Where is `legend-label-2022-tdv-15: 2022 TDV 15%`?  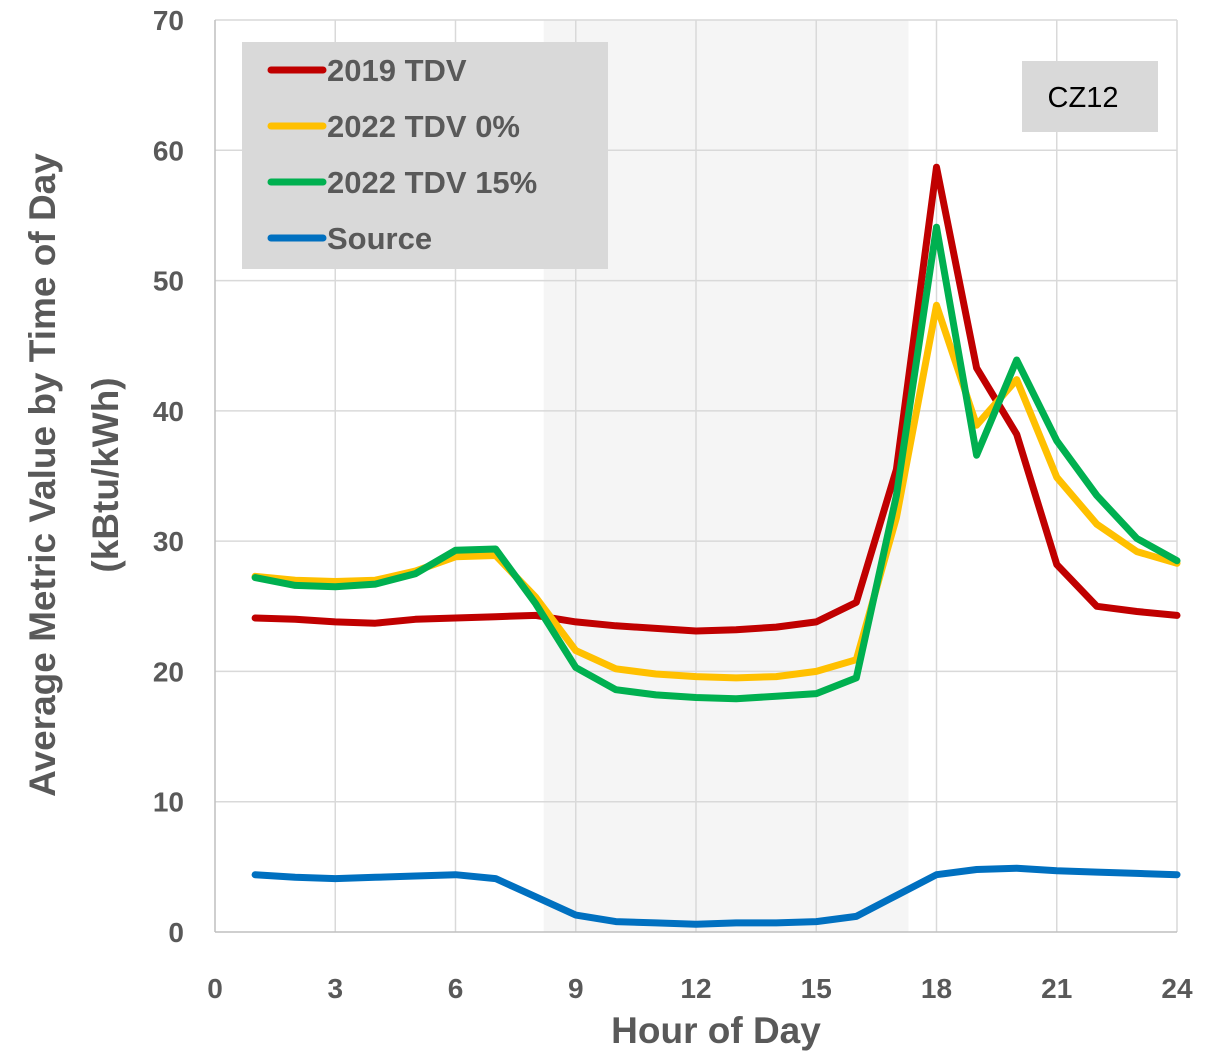 legend-label-2022-tdv-15: 2022 TDV 15% is located at coordinates (432, 182).